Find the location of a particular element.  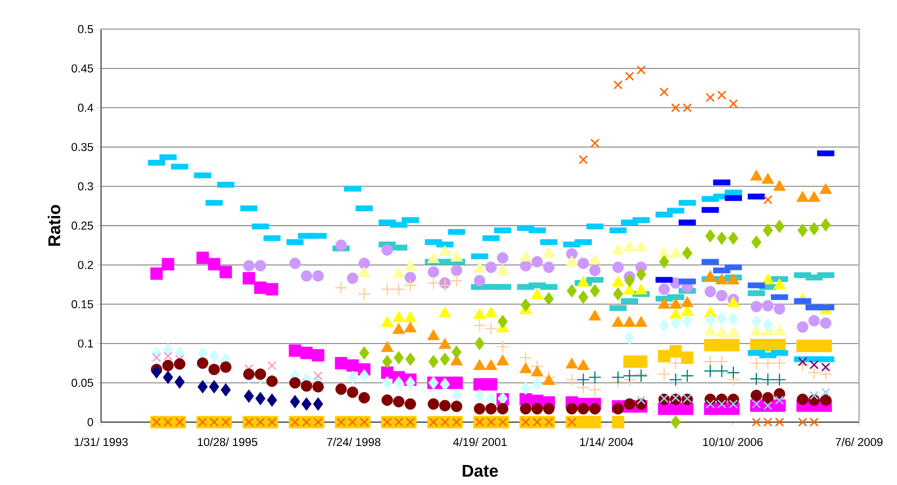

x-tick-label: 1/14/ 2004 is located at coordinates (607, 442).